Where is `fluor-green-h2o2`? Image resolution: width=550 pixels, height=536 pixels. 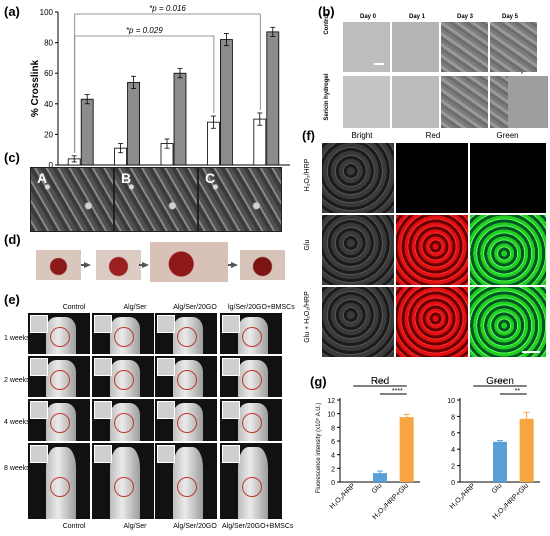
fluor-green-h2o2 is located at coordinates (508, 178).